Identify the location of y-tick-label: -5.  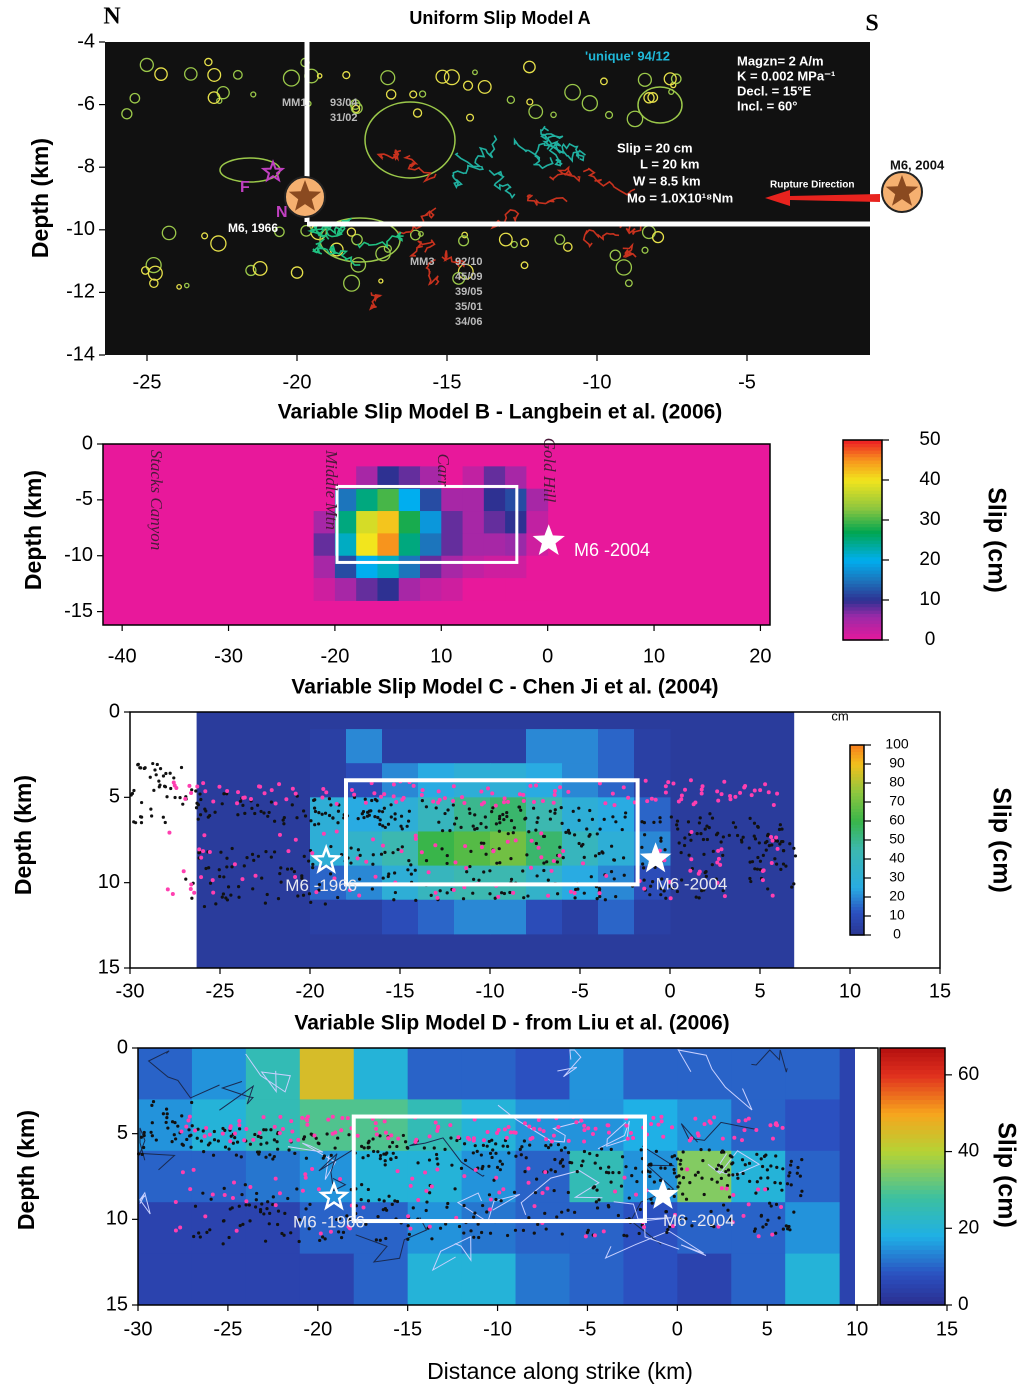
(84, 499).